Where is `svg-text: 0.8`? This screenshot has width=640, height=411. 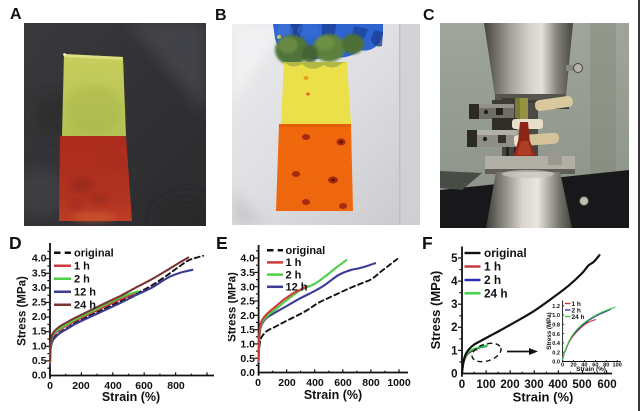
svg-text: 0.8 is located at coordinates (556, 326).